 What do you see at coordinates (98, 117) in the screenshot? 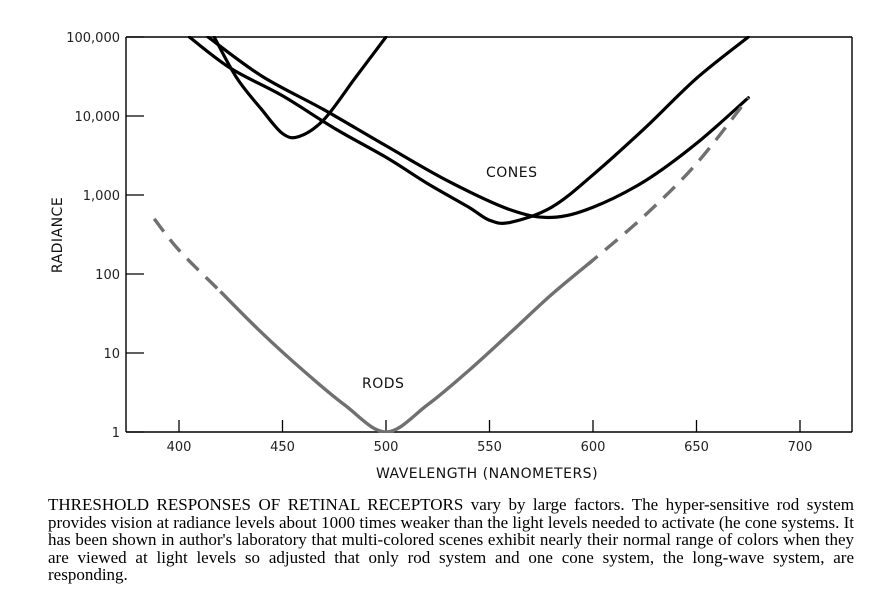
I see `y-tick-label: 10,000` at bounding box center [98, 117].